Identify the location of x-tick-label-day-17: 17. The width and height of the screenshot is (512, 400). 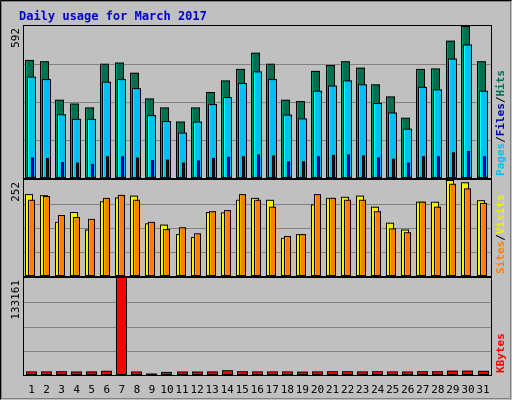
(272, 389).